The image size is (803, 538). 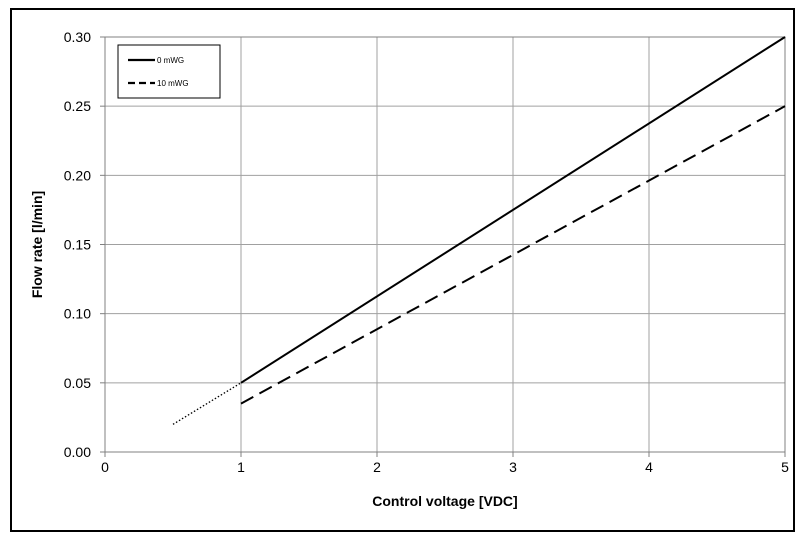 I want to click on legend-label-0-mwg: 0 mWG, so click(x=170, y=60).